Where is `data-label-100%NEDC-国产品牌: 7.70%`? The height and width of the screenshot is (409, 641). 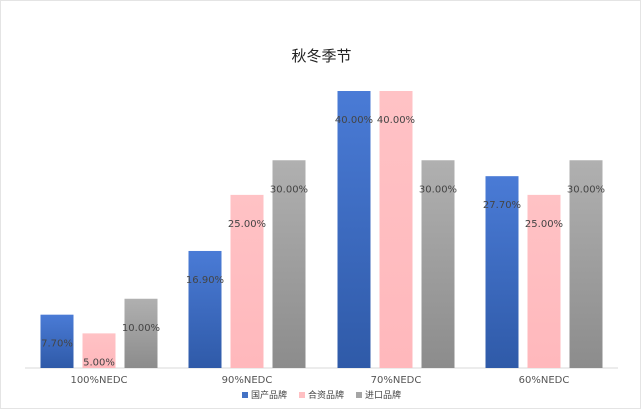
data-label-100%NEDC-国产品牌: 7.70% is located at coordinates (57, 344).